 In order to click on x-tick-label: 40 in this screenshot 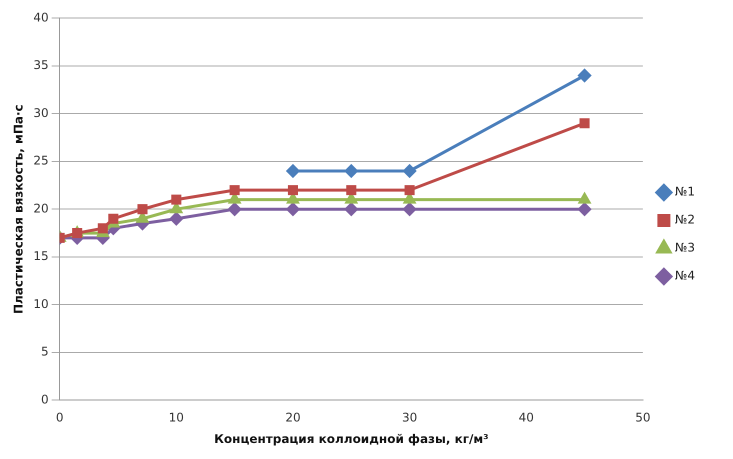, I will do `click(526, 417)`.